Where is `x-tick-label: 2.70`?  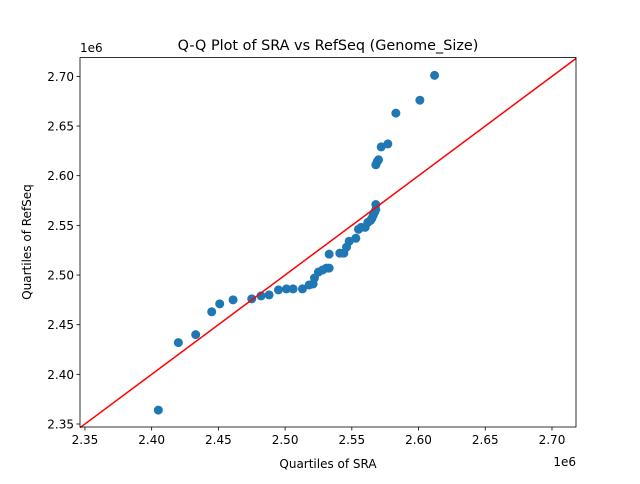
x-tick-label: 2.70 is located at coordinates (552, 440).